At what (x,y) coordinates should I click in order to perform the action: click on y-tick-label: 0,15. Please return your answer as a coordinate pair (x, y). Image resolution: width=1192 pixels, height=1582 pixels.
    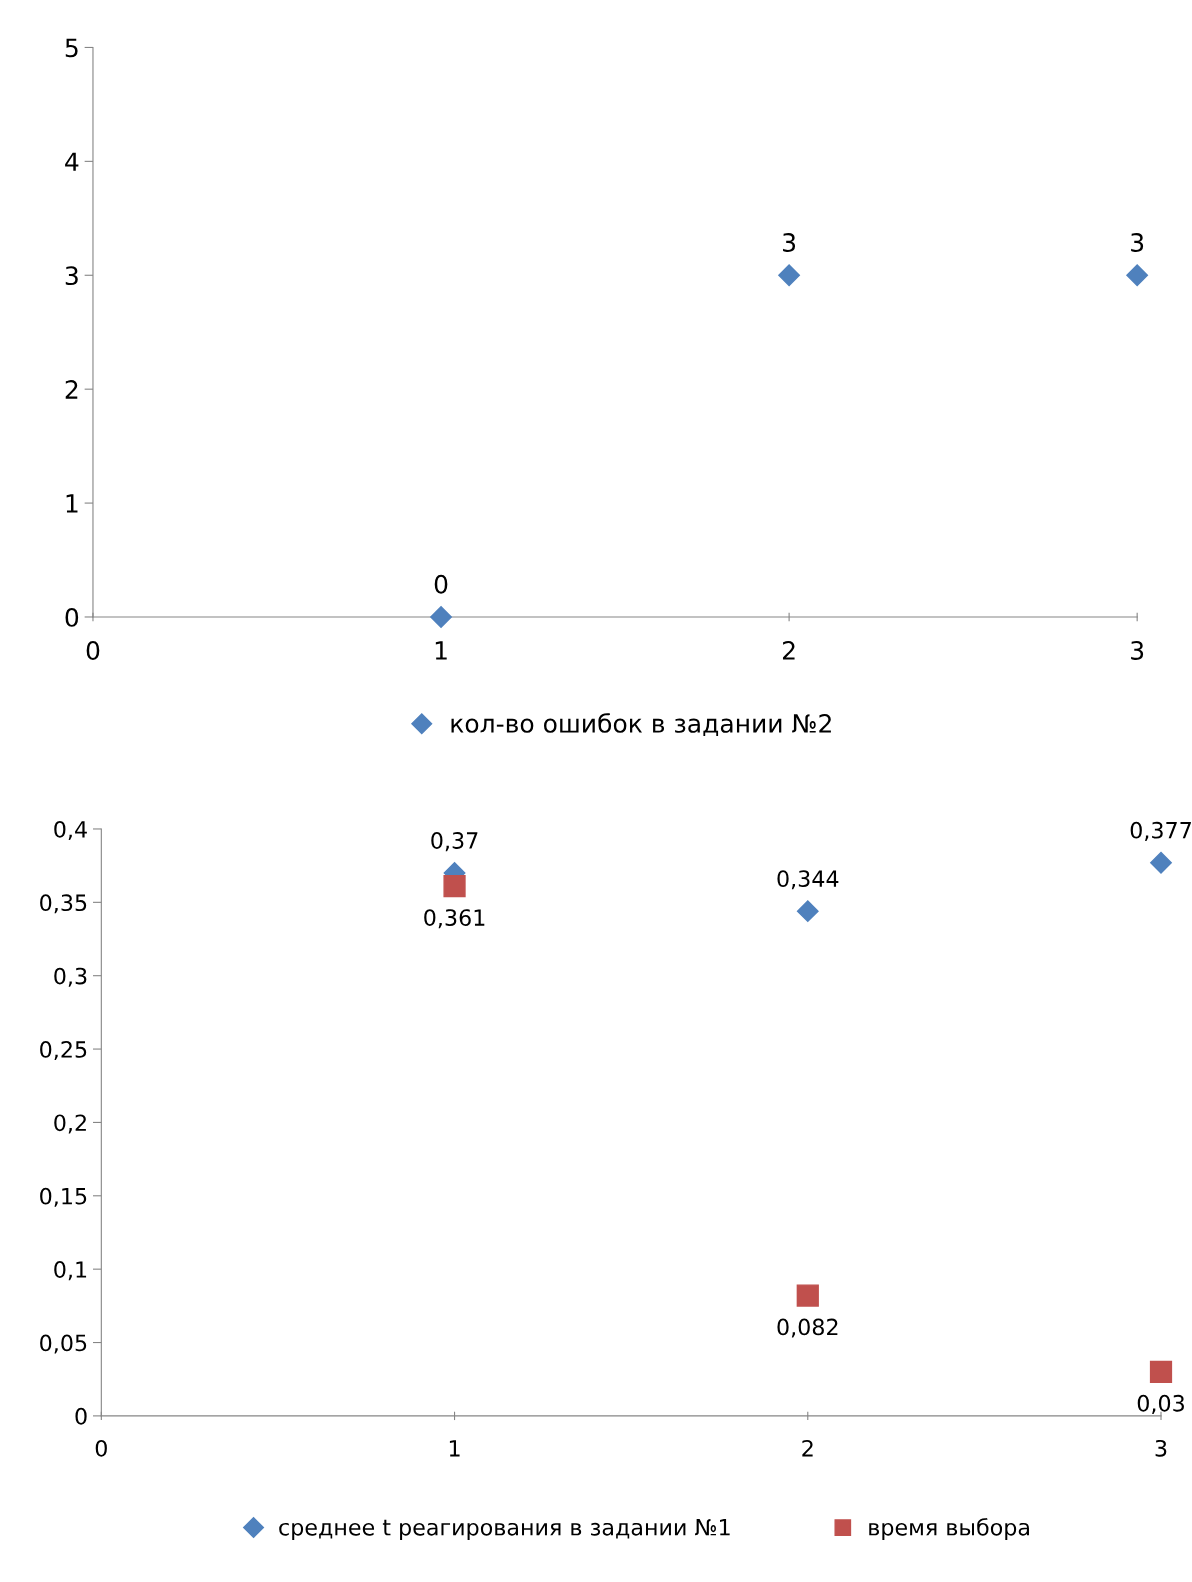
    Looking at the image, I should click on (63, 1197).